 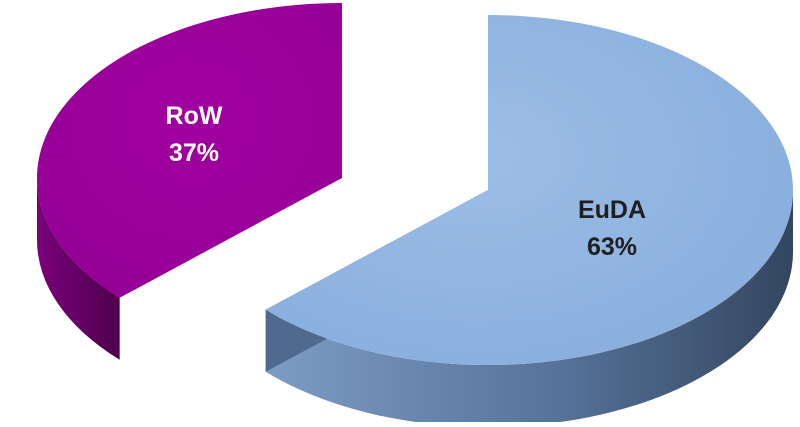 I want to click on slice-label-euda: EuDA, so click(x=612, y=210).